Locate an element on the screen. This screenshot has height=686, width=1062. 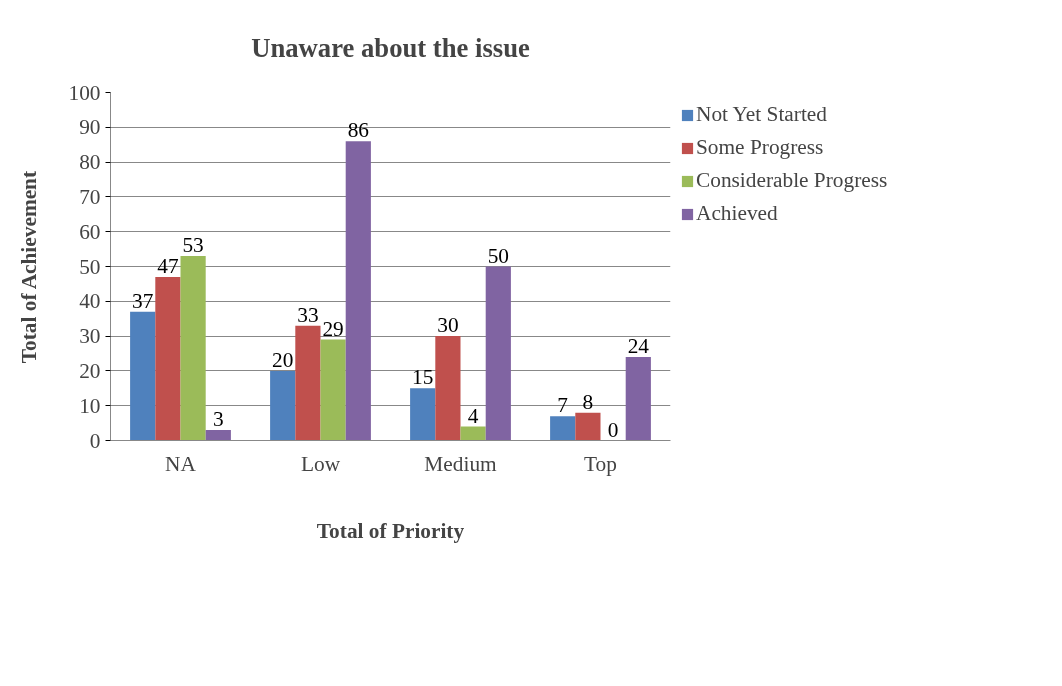
data-label: 7 is located at coordinates (563, 405).